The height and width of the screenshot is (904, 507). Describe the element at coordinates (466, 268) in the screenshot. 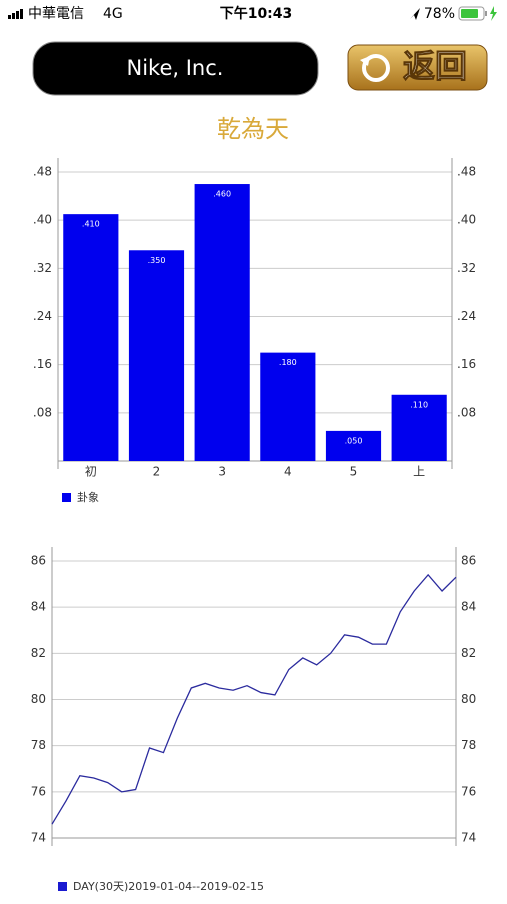

I see `y2-tick-label: .32` at that location.